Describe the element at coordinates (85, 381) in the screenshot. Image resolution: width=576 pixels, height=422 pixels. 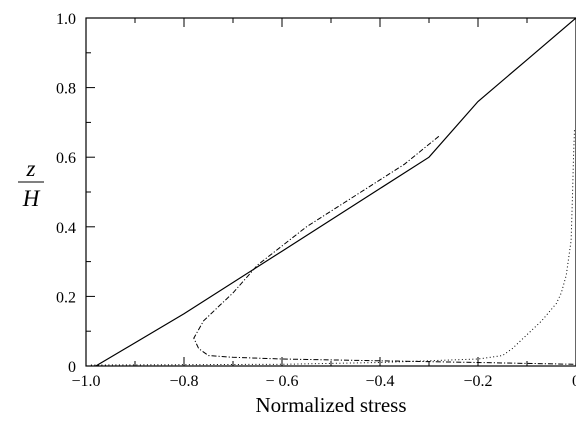
I see `x-tick-label: −1.0` at that location.